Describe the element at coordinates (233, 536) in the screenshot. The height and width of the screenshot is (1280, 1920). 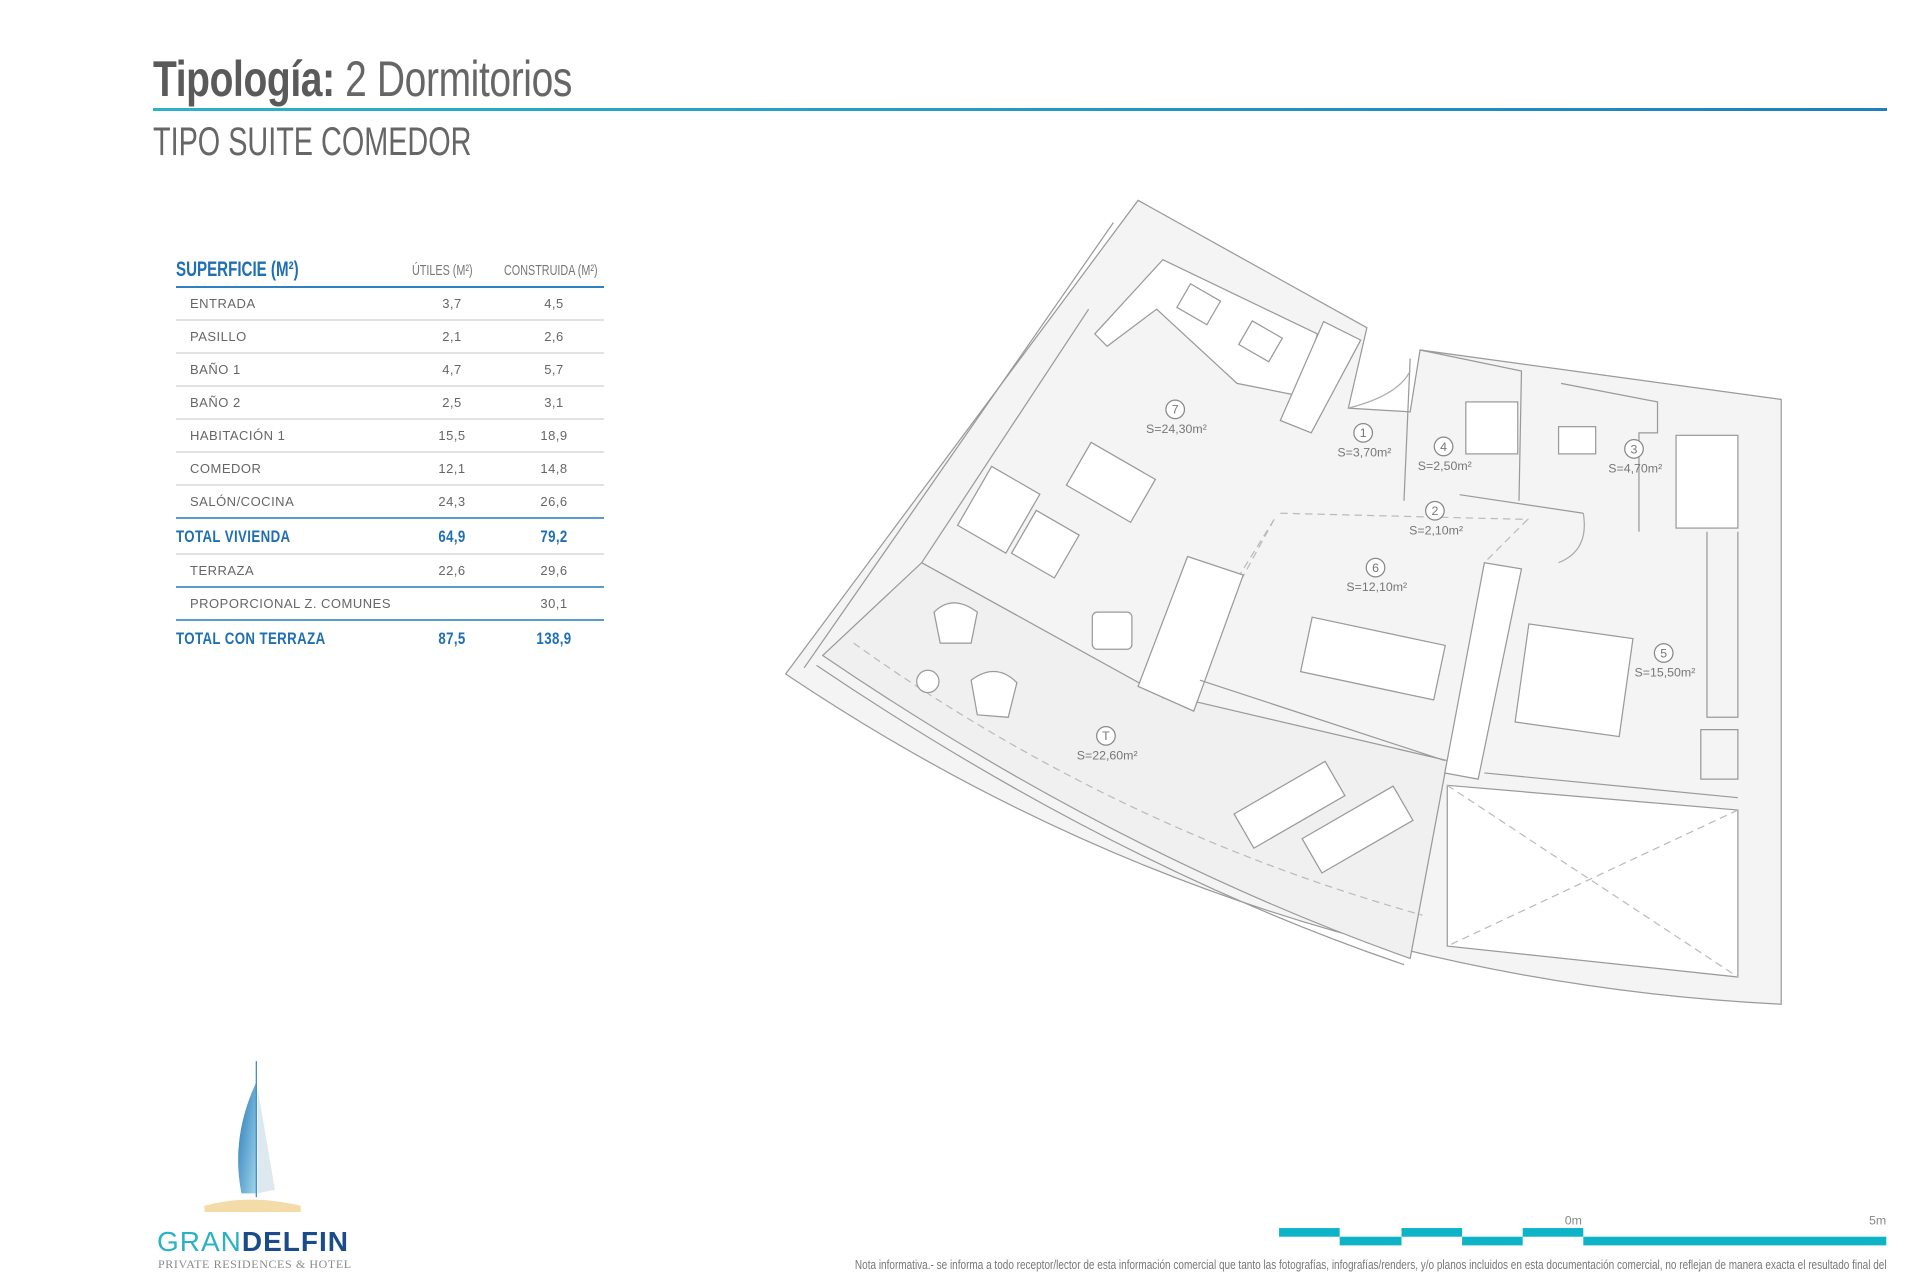
I see `row-name: TOTAL VIVIENDA` at that location.